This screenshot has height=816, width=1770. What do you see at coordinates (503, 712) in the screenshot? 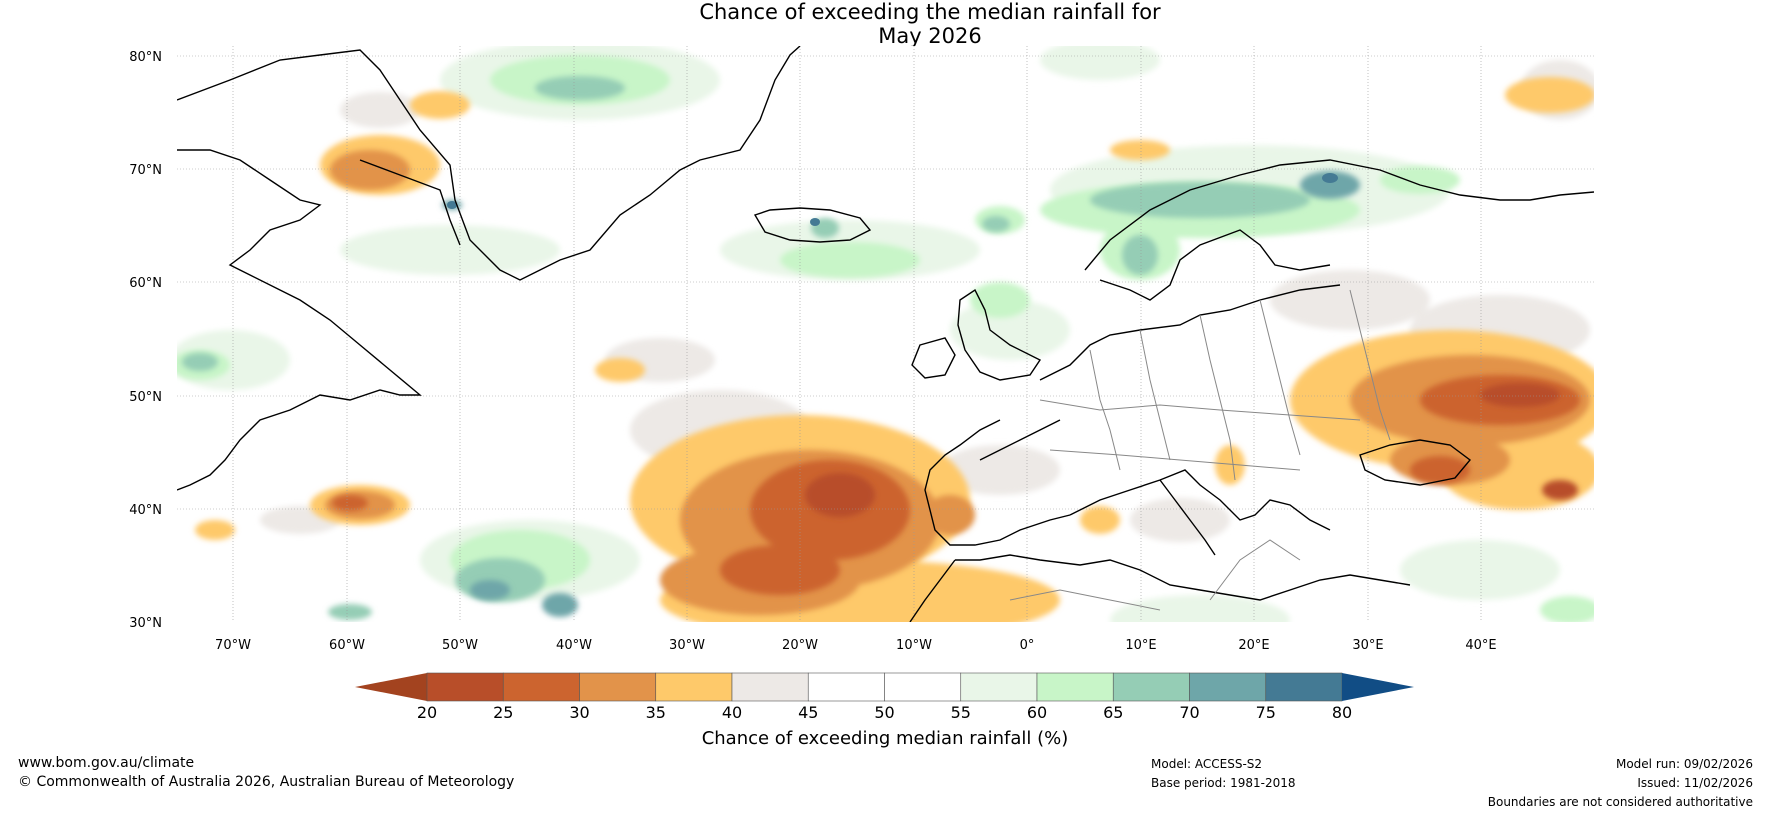
I see `colorbar-tick-label: 25` at bounding box center [503, 712].